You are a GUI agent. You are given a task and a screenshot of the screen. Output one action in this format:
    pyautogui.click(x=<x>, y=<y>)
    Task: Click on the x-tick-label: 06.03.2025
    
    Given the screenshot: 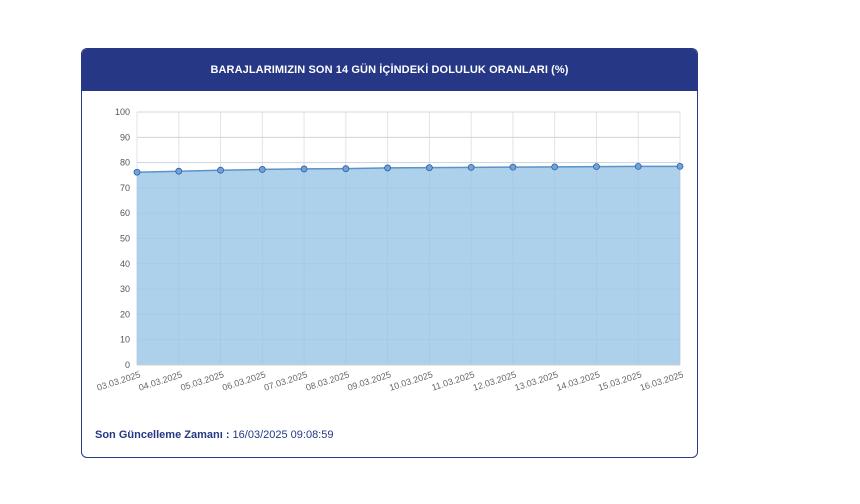 What is the action you would take?
    pyautogui.click(x=244, y=380)
    